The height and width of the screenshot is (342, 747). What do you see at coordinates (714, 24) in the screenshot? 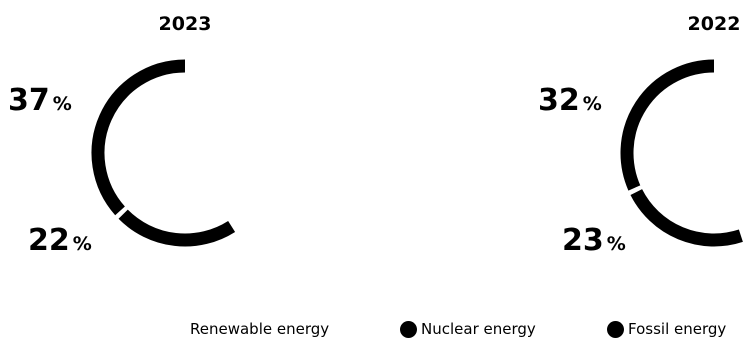
I see `chart-title: 2022` at bounding box center [714, 24].